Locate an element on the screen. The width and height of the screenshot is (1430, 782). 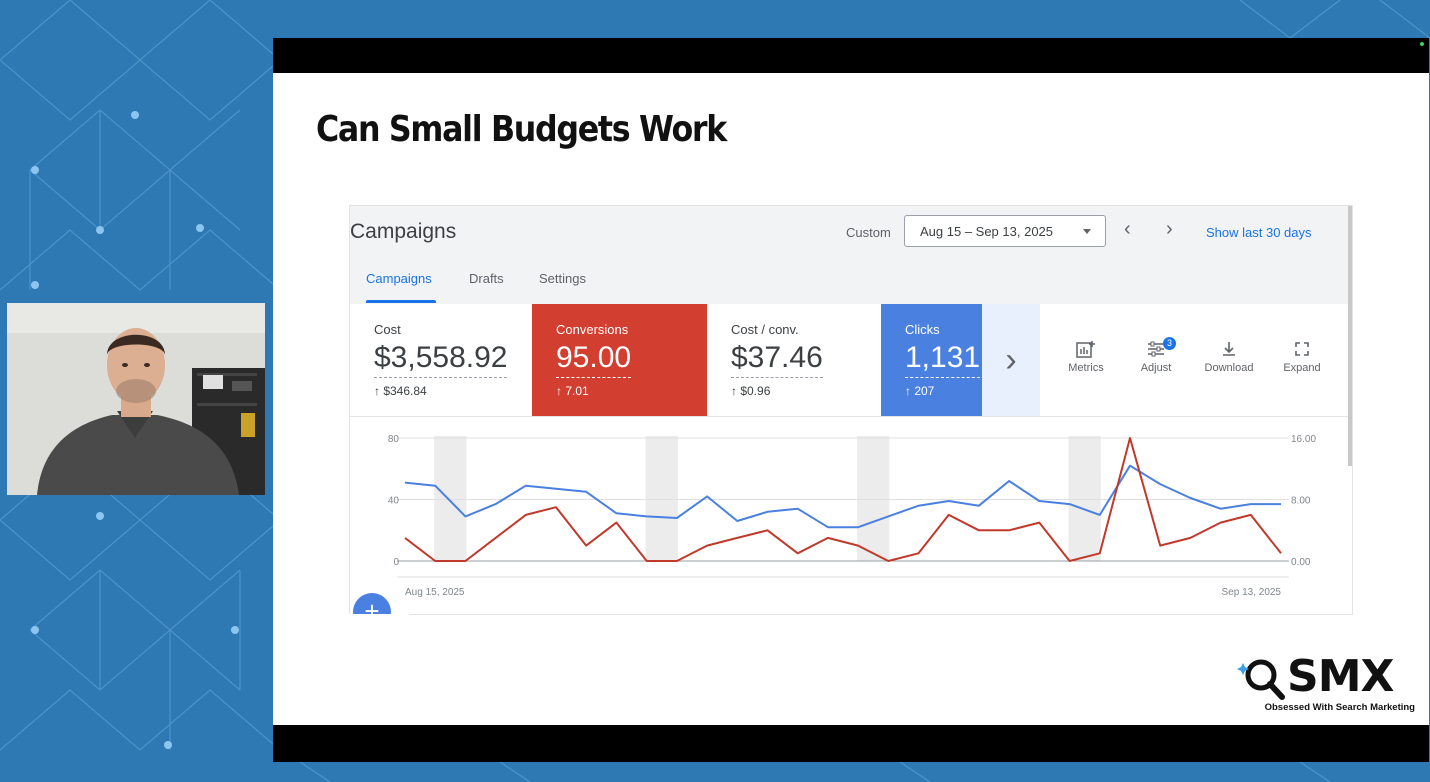
magnifier-logo-icon is located at coordinates (1261, 679).